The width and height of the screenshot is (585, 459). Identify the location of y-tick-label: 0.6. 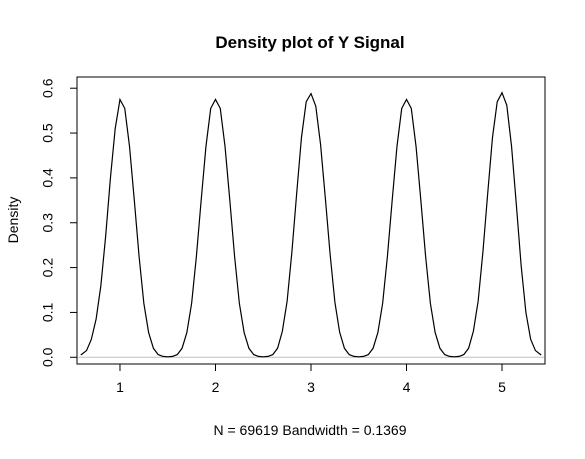
(48, 88).